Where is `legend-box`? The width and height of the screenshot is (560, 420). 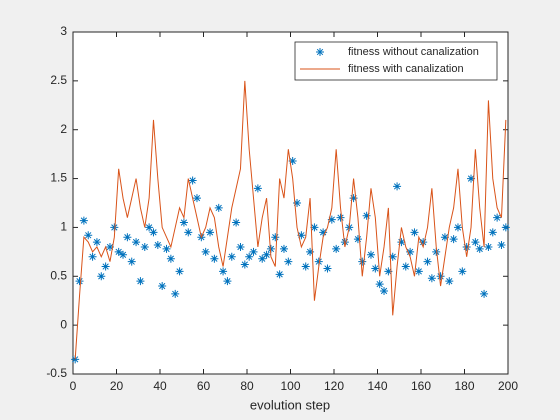
legend-box is located at coordinates (396, 61).